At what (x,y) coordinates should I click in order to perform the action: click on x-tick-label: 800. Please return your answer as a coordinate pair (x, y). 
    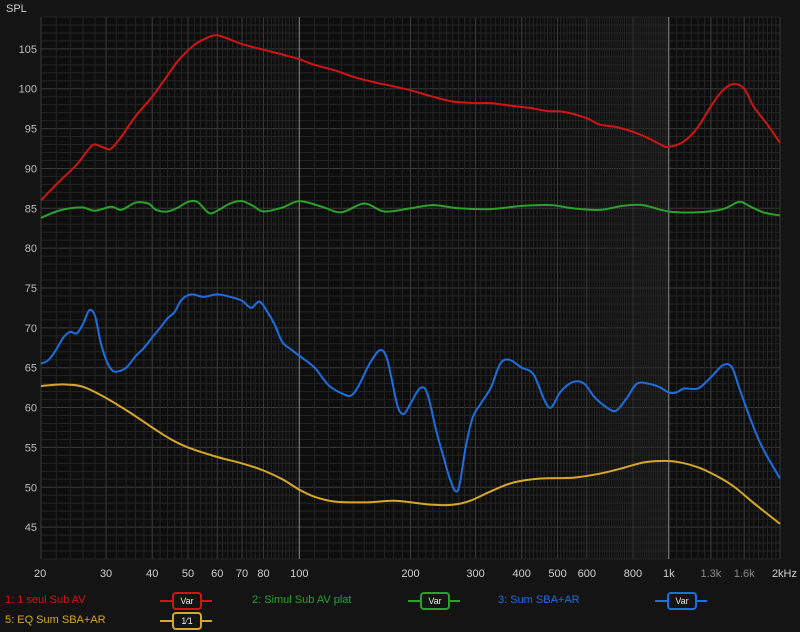
    Looking at the image, I should click on (633, 574).